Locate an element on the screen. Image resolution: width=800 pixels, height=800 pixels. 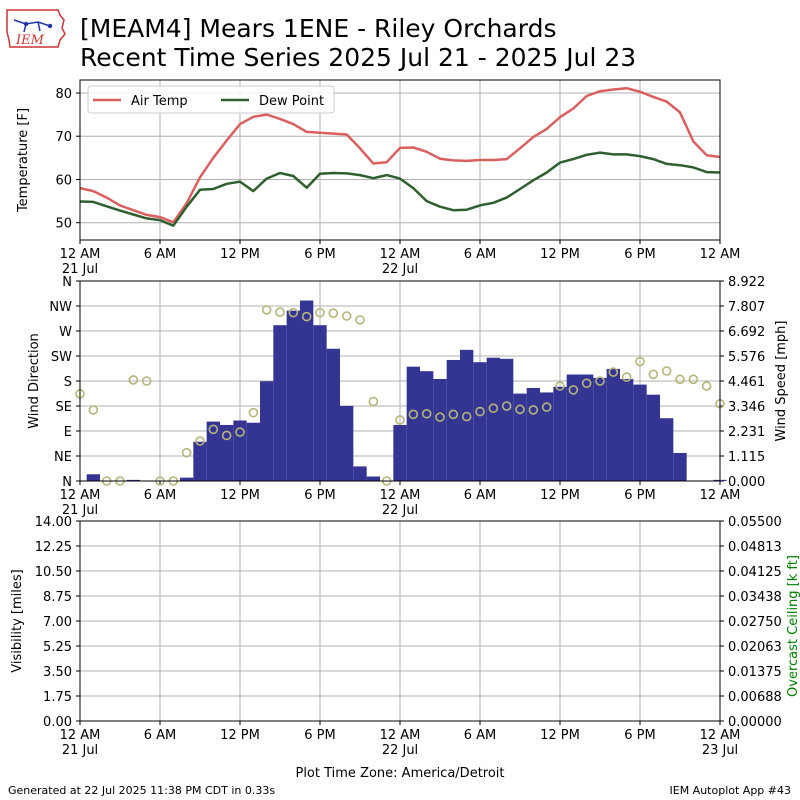
y-tick-label: 7.00 is located at coordinates (57, 622).